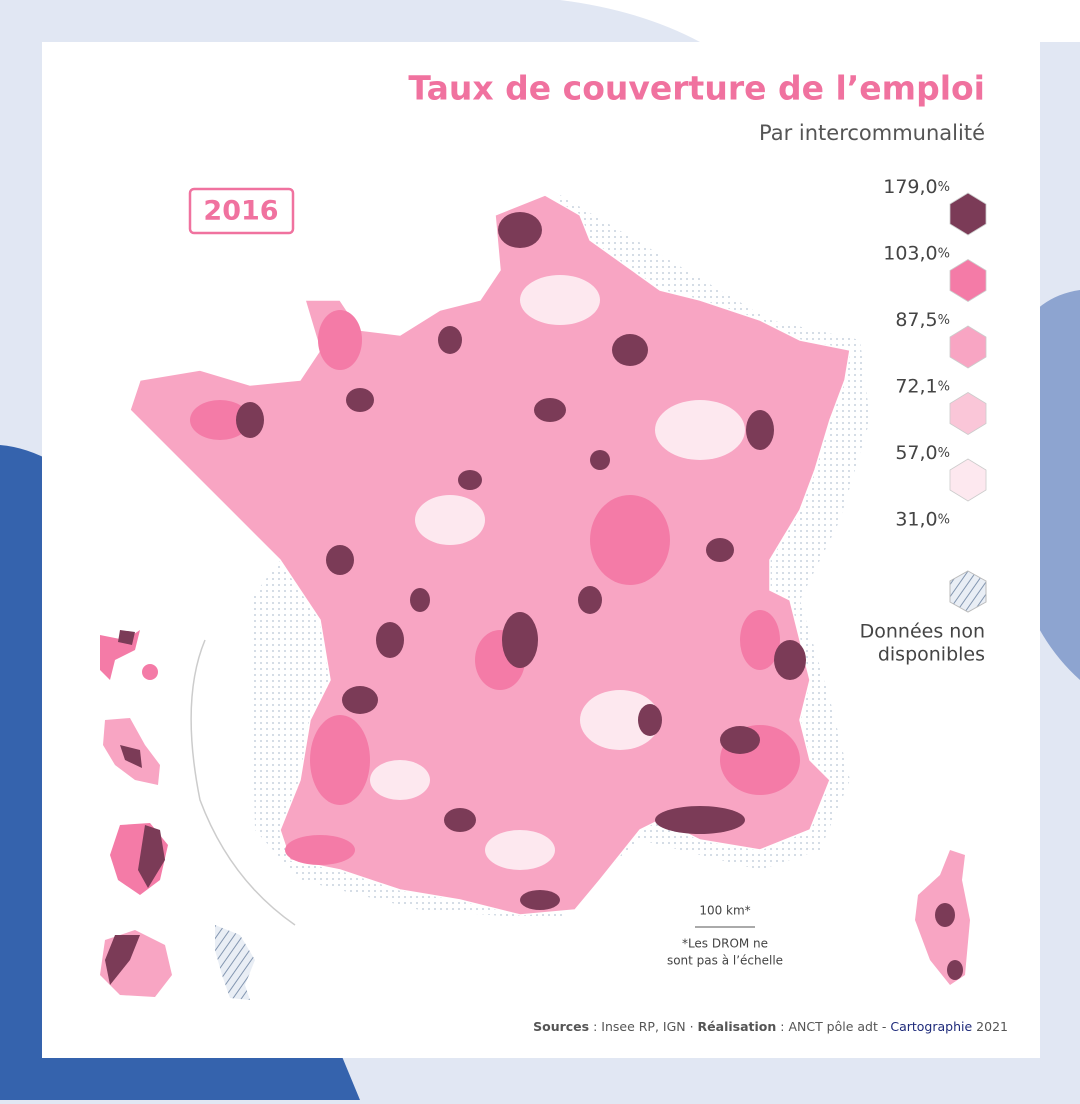 The image size is (1080, 1104). Describe the element at coordinates (910, 187) in the screenshot. I see `legend-break-value: 179,0` at that location.